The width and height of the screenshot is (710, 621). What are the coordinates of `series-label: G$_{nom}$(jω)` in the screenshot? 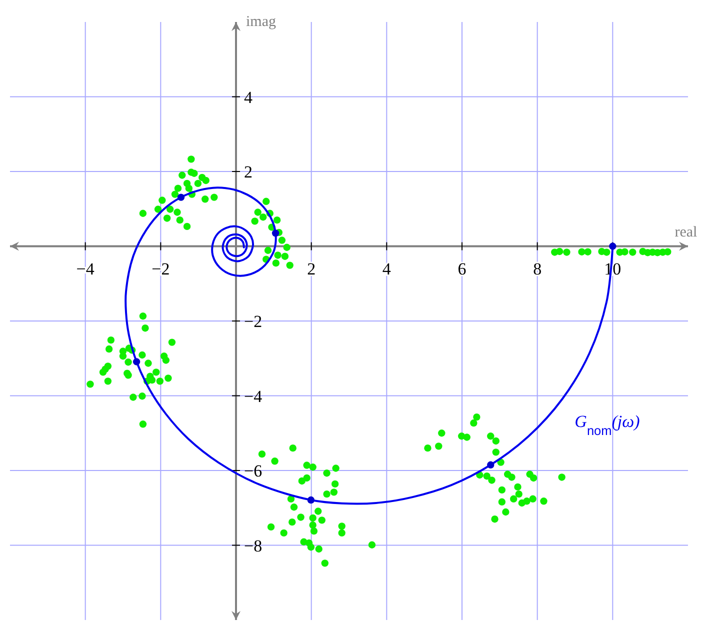 It's located at (607, 425).